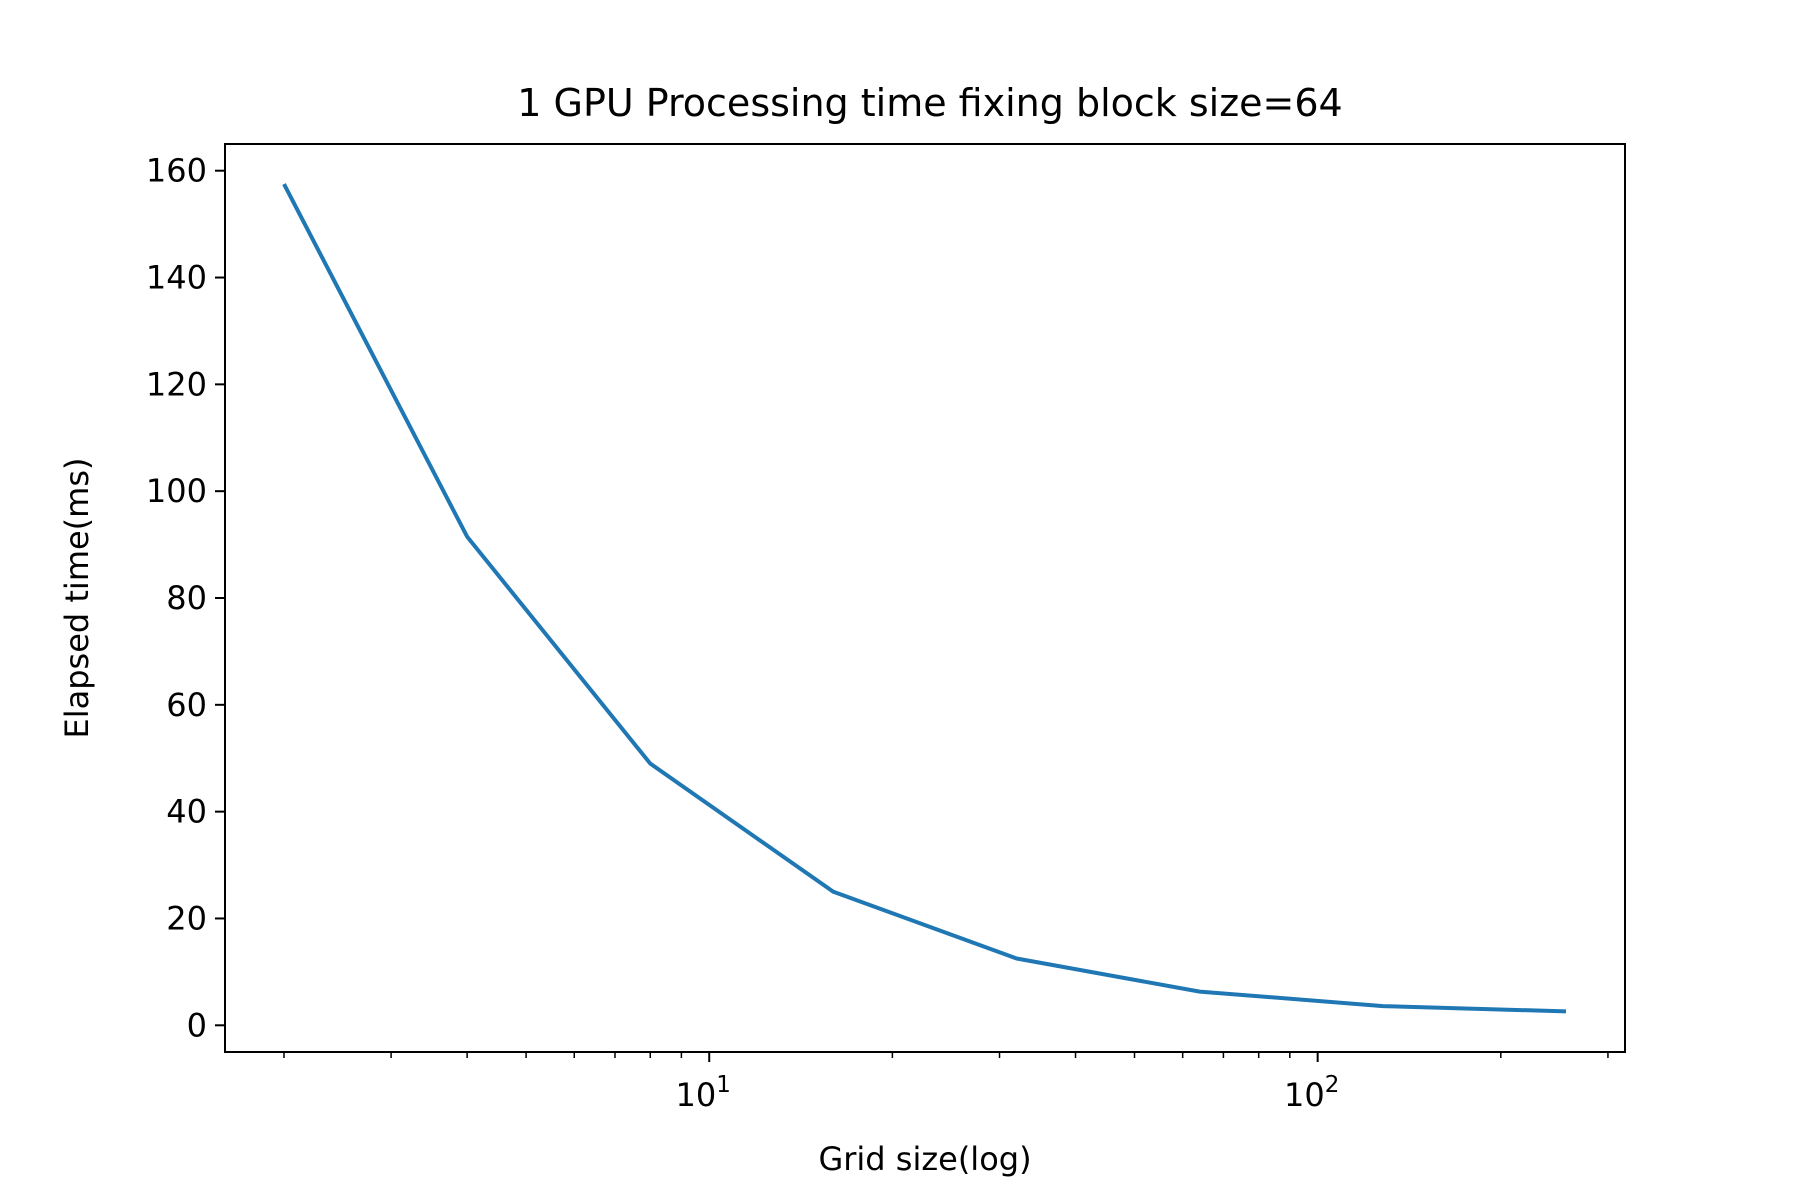 The image size is (1800, 1200). I want to click on y-tick-label: 140, so click(176, 278).